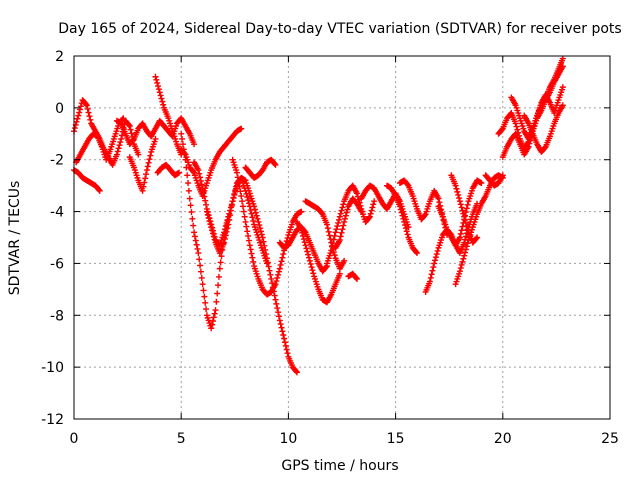 The height and width of the screenshot is (480, 640). What do you see at coordinates (74, 439) in the screenshot?
I see `x-tick-label: 0` at bounding box center [74, 439].